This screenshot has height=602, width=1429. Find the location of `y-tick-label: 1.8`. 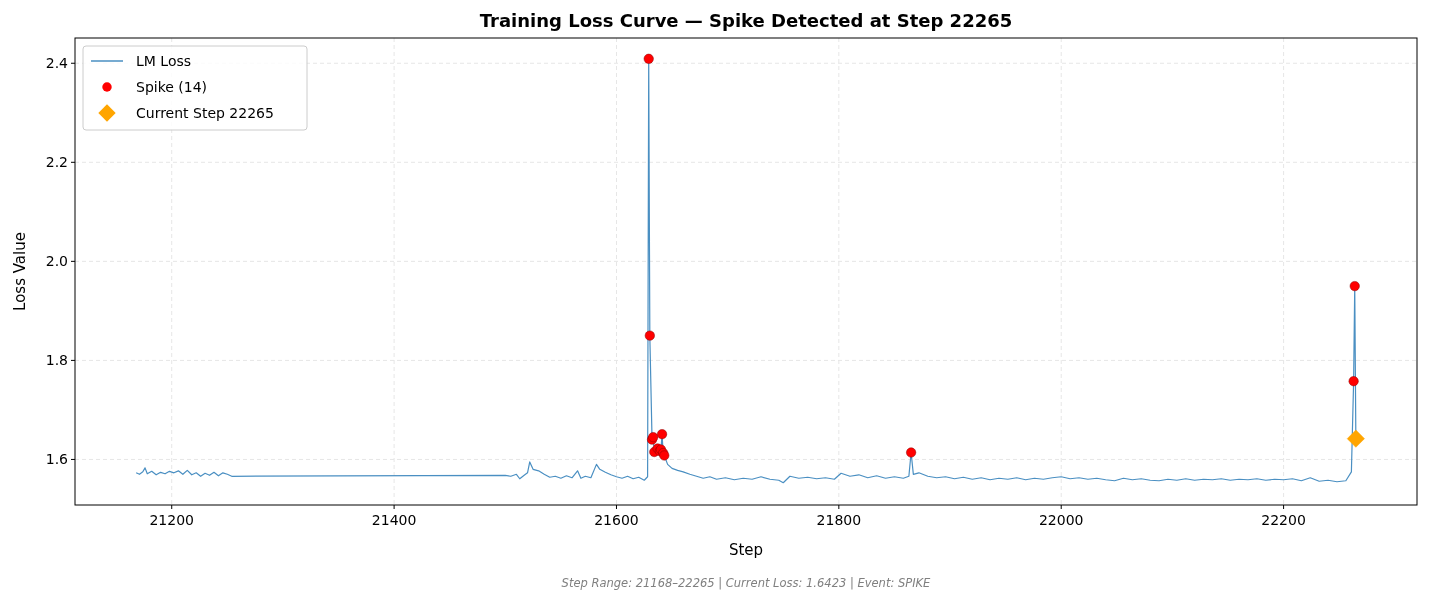

y-tick-label: 1.8 is located at coordinates (56, 360).